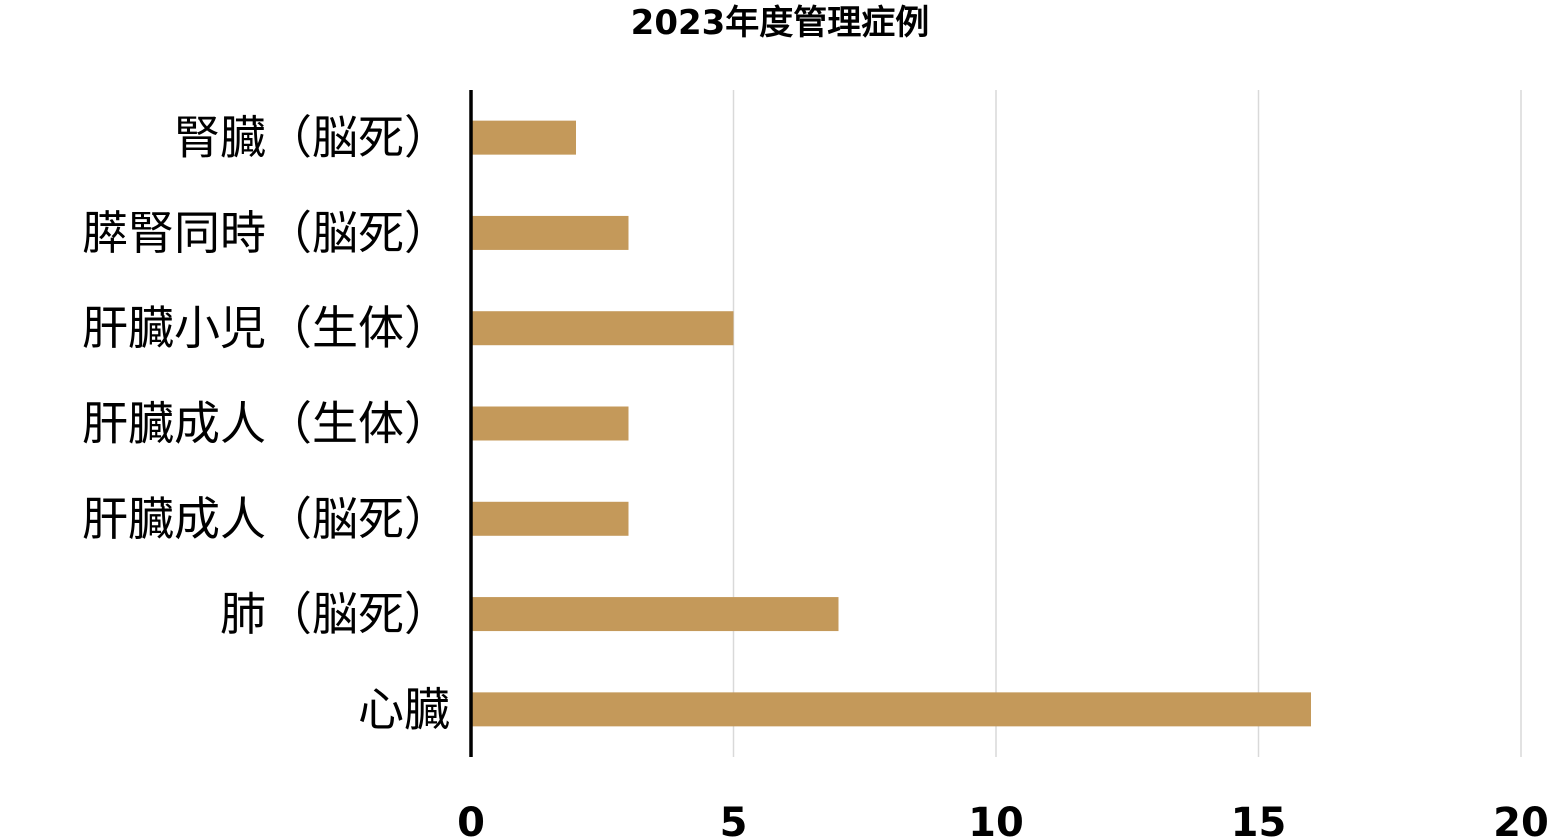  What do you see at coordinates (996, 820) in the screenshot?
I see `x-tick-label: 10` at bounding box center [996, 820].